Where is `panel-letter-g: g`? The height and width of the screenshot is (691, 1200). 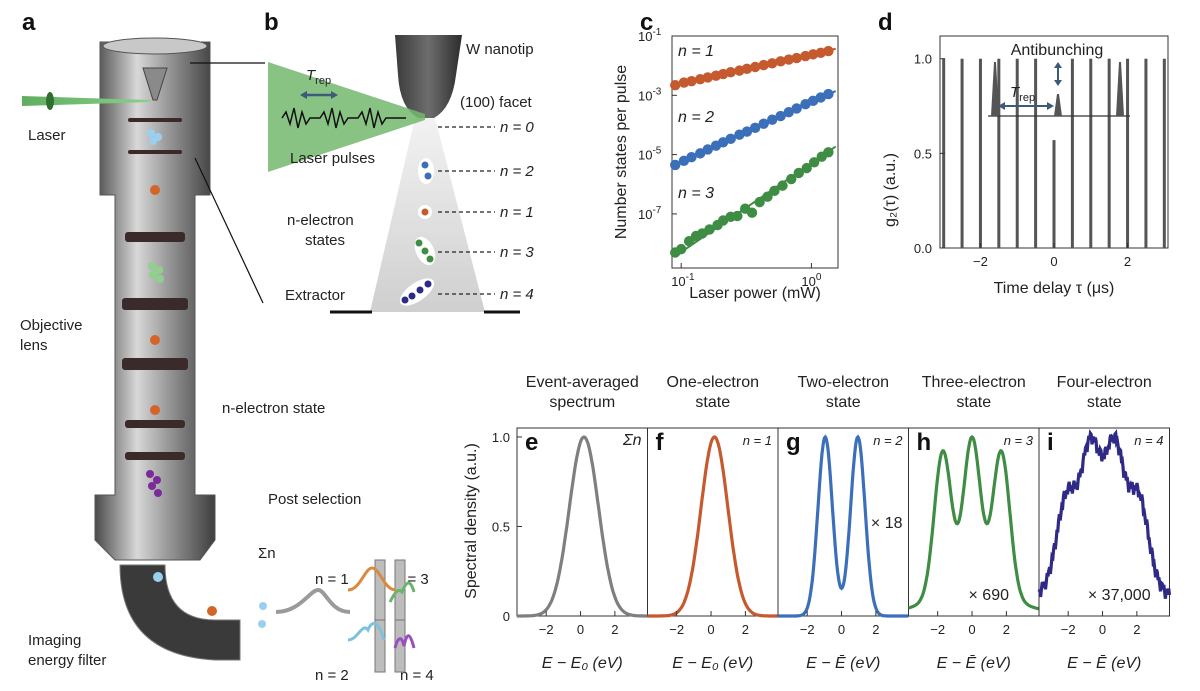
panel-letter-g: g is located at coordinates (793, 442).